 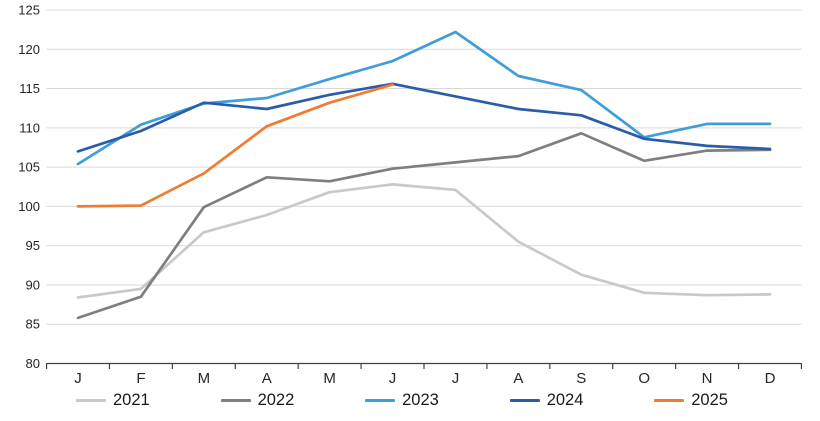 I want to click on legend-label: 2025, so click(x=709, y=399).